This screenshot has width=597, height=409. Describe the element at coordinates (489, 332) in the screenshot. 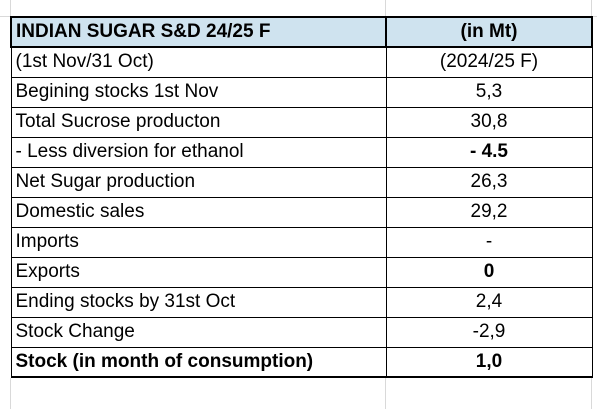

I see `stock-change-value-cell: -2,9` at that location.